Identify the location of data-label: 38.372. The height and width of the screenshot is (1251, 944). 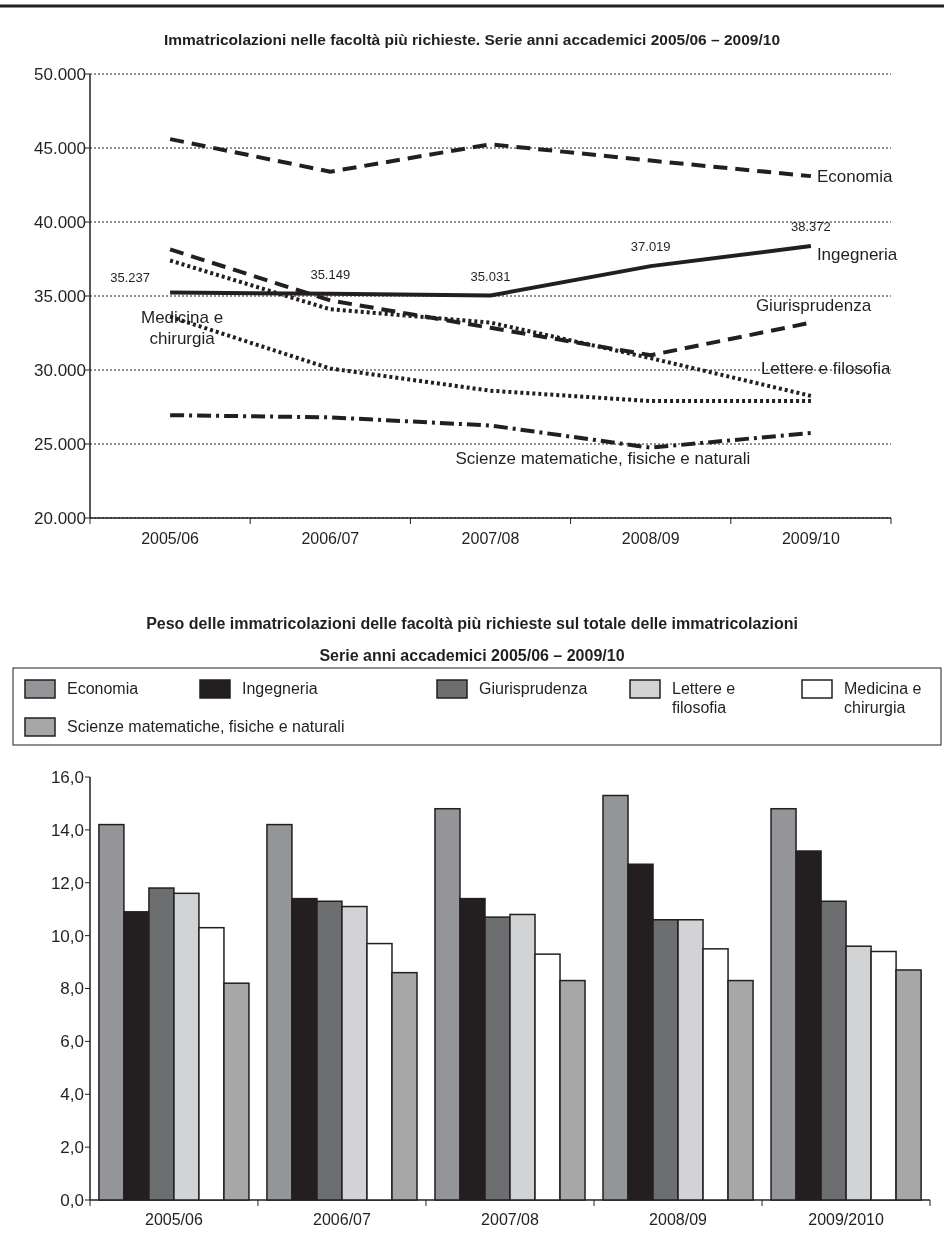
(811, 227).